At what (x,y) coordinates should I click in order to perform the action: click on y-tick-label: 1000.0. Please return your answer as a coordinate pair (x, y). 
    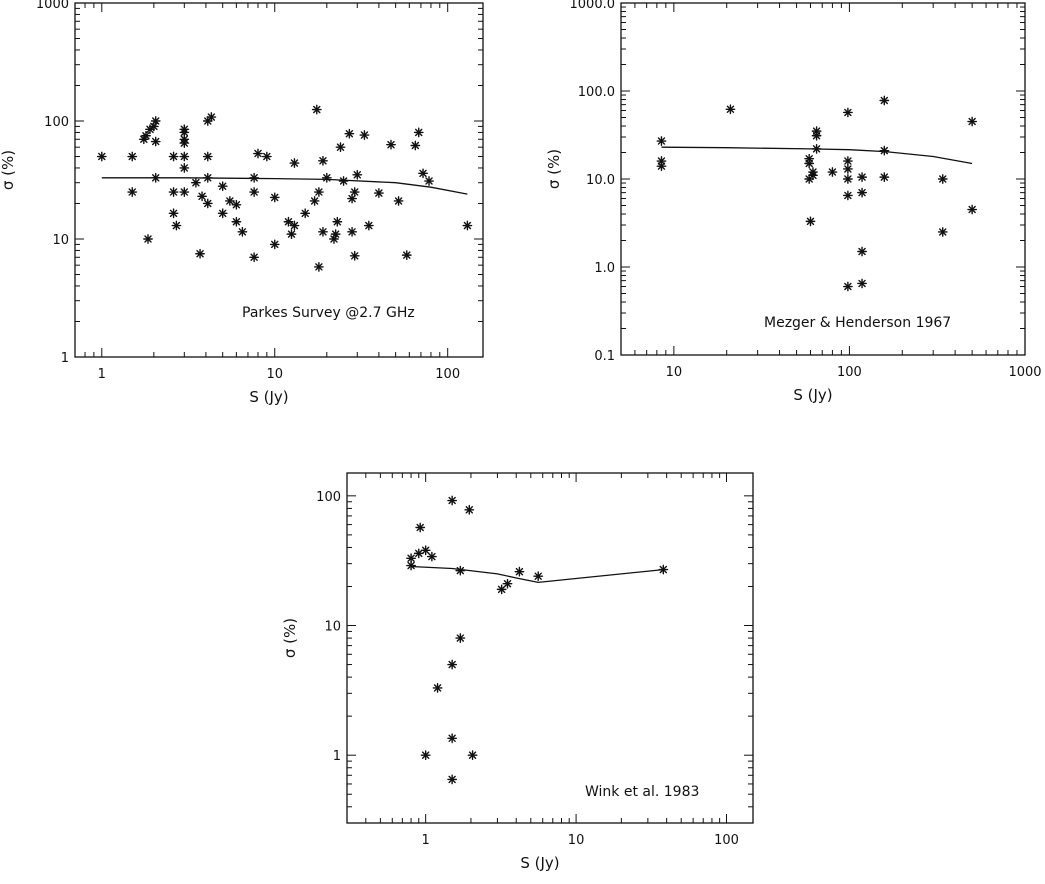
    Looking at the image, I should click on (593, 6).